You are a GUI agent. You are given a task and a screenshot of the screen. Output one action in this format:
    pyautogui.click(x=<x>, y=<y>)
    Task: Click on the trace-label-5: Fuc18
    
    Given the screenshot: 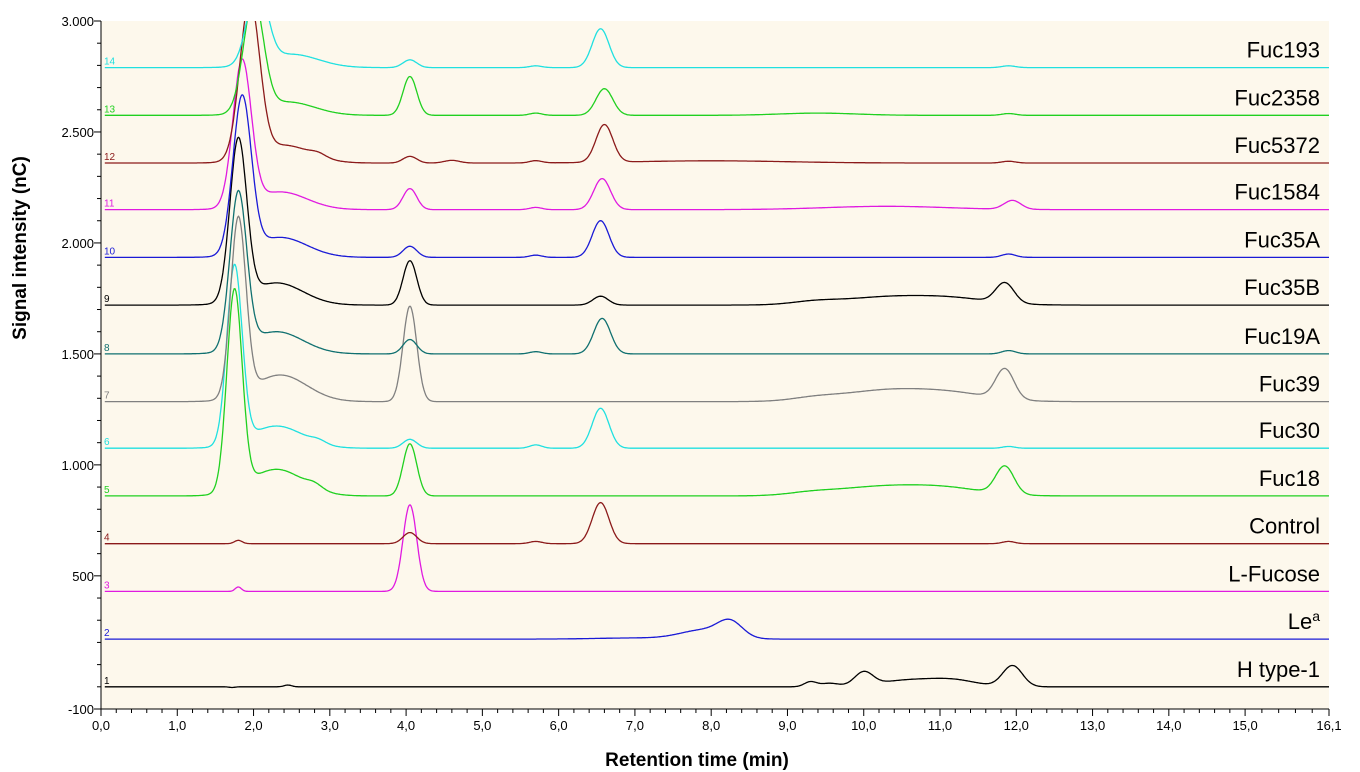 What is the action you would take?
    pyautogui.click(x=1289, y=478)
    